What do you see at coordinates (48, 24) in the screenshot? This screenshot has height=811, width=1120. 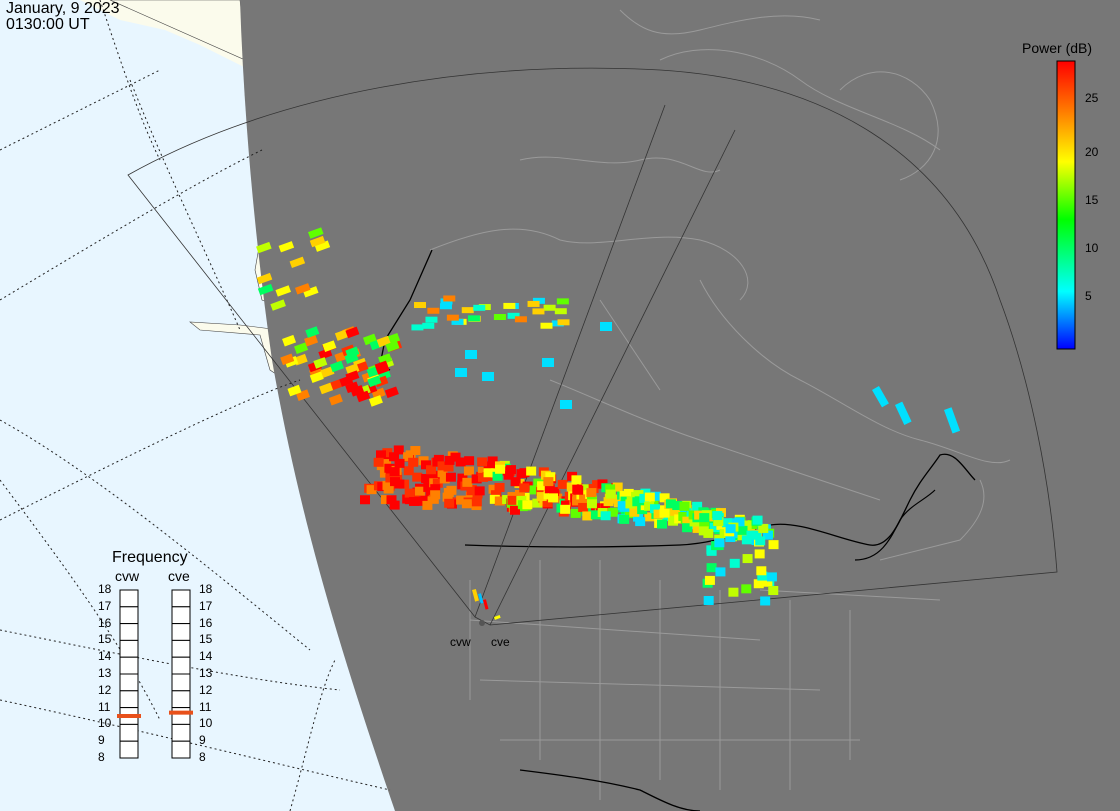 I see `time-label: 0130:00 UT` at bounding box center [48, 24].